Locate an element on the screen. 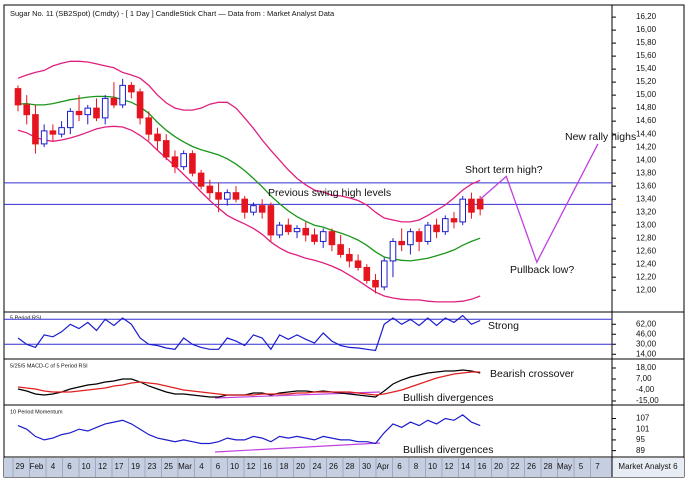 Image resolution: width=688 pixels, height=486 pixels. x-tick-label: May is located at coordinates (564, 466).